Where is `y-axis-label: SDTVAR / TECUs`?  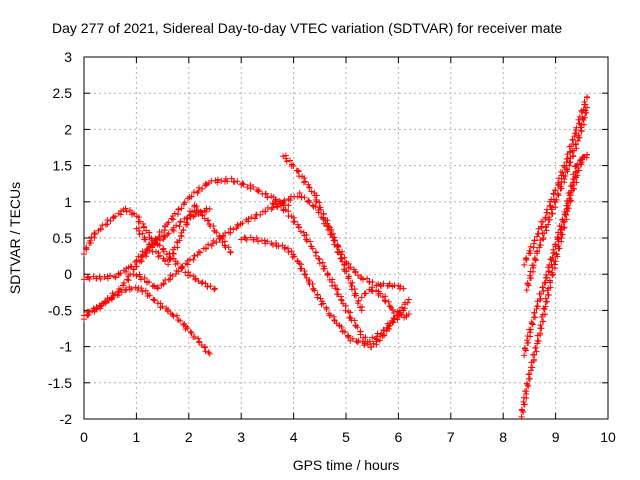
y-axis-label: SDTVAR / TECUs is located at coordinates (15, 238).